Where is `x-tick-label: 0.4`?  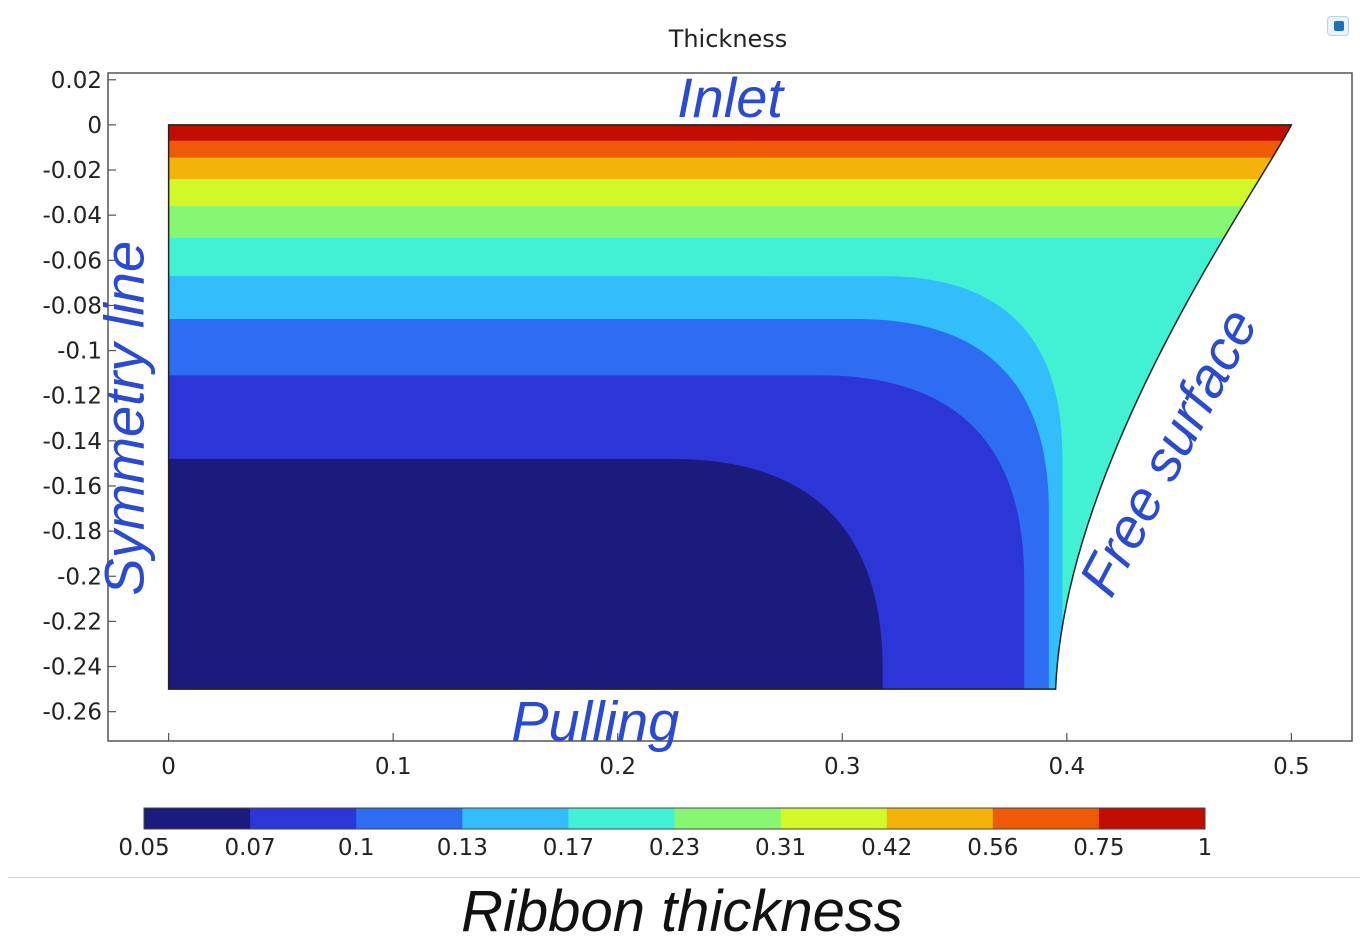 x-tick-label: 0.4 is located at coordinates (1067, 767).